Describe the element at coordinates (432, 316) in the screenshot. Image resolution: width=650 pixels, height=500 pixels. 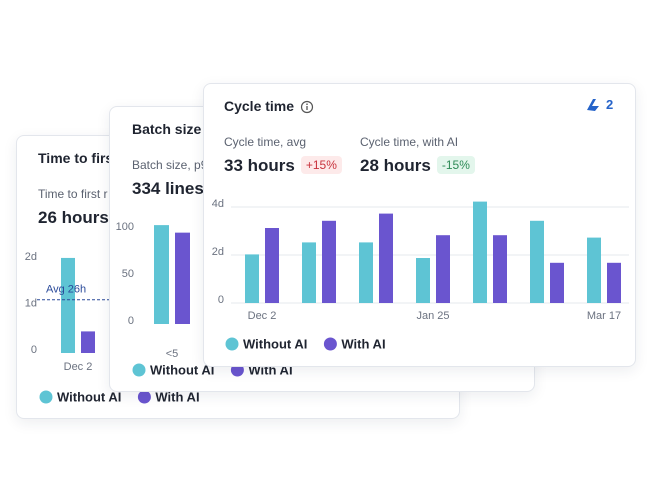
I see `x-tick-label: Jan 25` at that location.